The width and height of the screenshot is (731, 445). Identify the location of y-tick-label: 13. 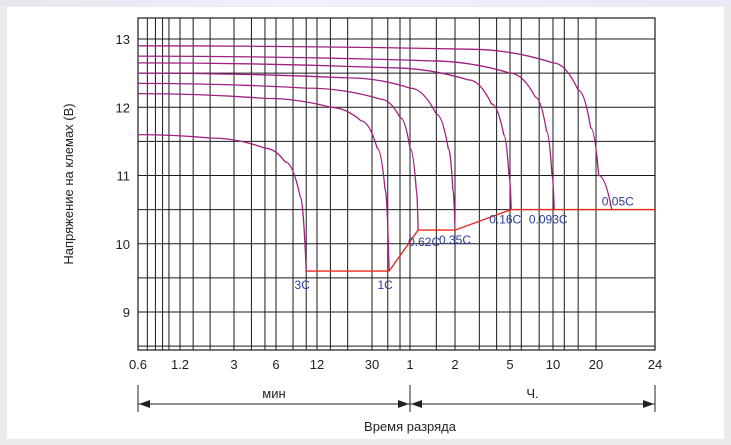
(123, 39).